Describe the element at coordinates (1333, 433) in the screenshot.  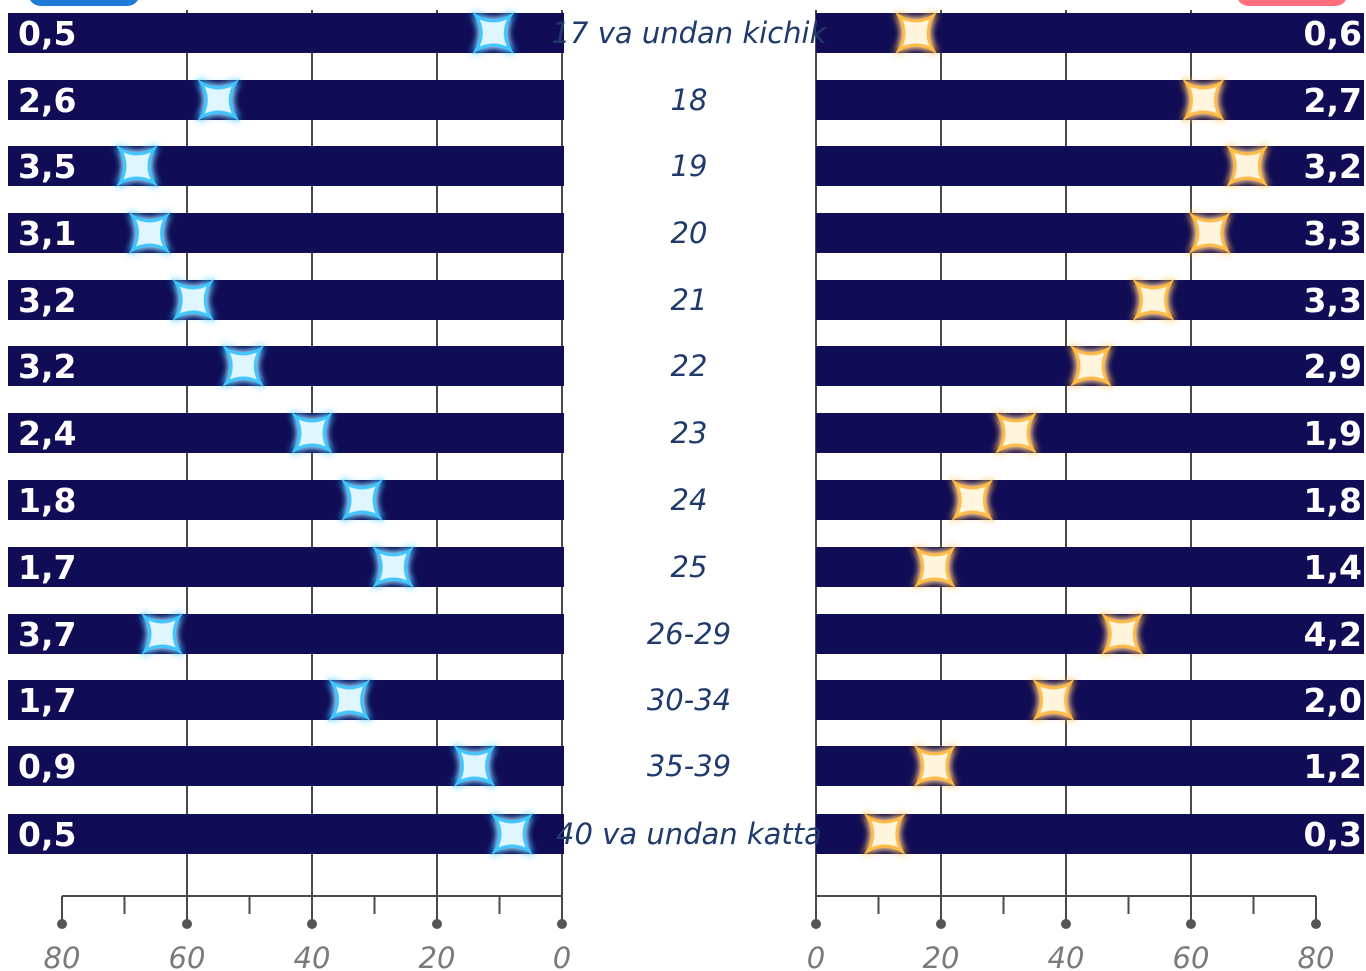
I see `right-value-label: 1,9` at that location.